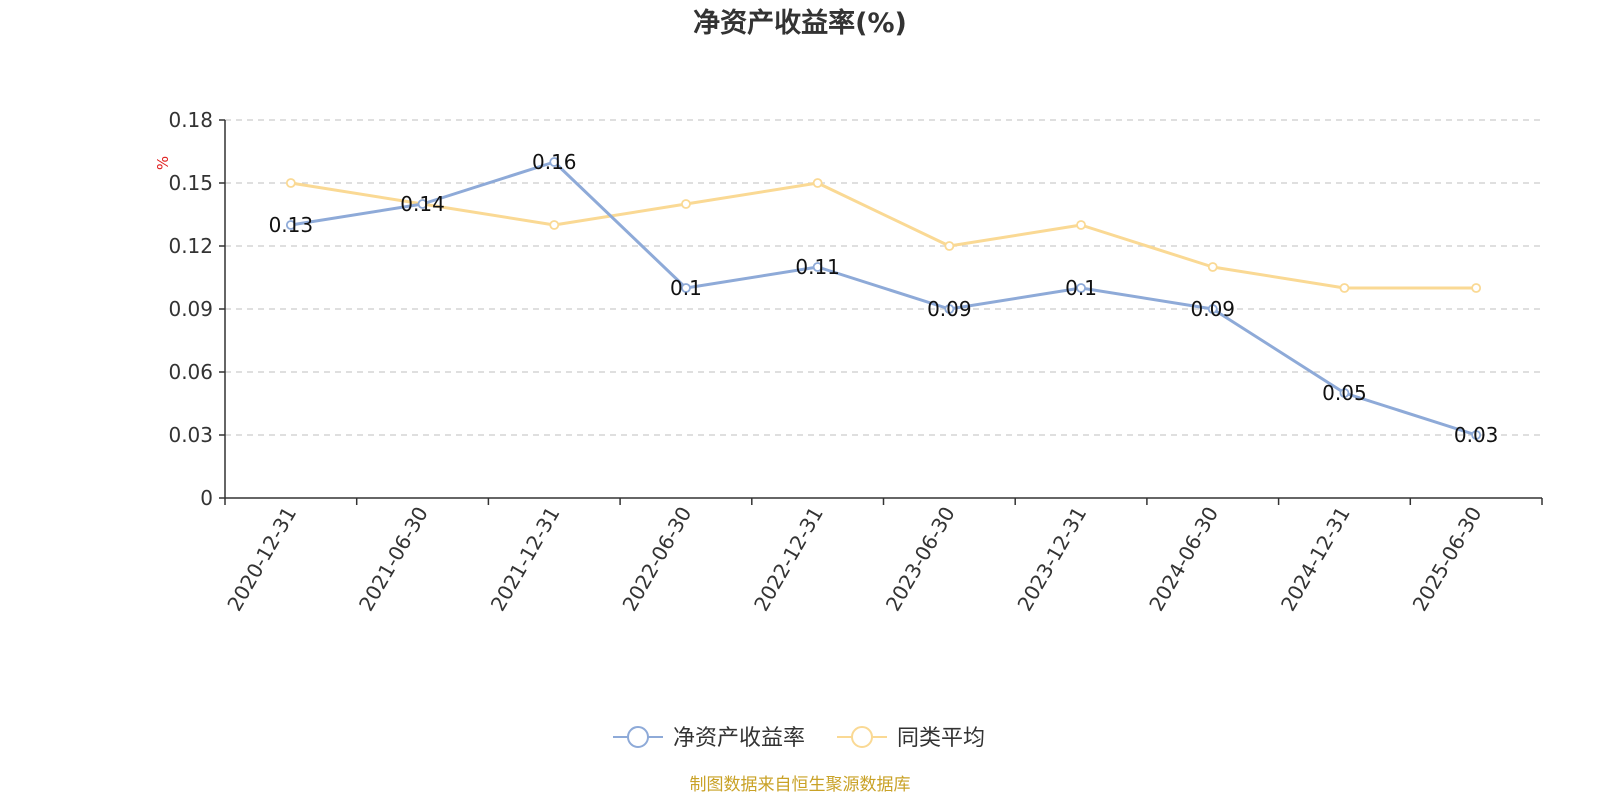 The height and width of the screenshot is (800, 1600). What do you see at coordinates (190, 246) in the screenshot?
I see `y-tick-label: 0.12` at bounding box center [190, 246].